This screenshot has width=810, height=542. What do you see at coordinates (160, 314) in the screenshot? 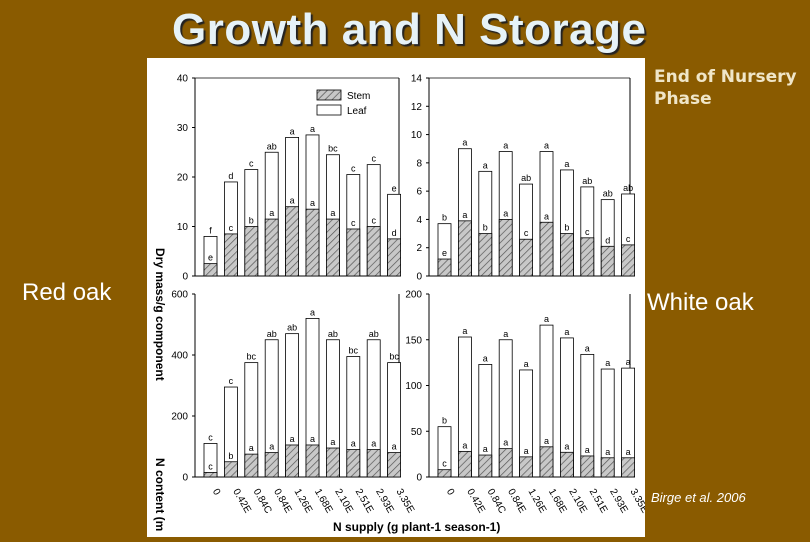
I see `y-axis-title-dry-mass: Dry mass/g component` at bounding box center [160, 314].